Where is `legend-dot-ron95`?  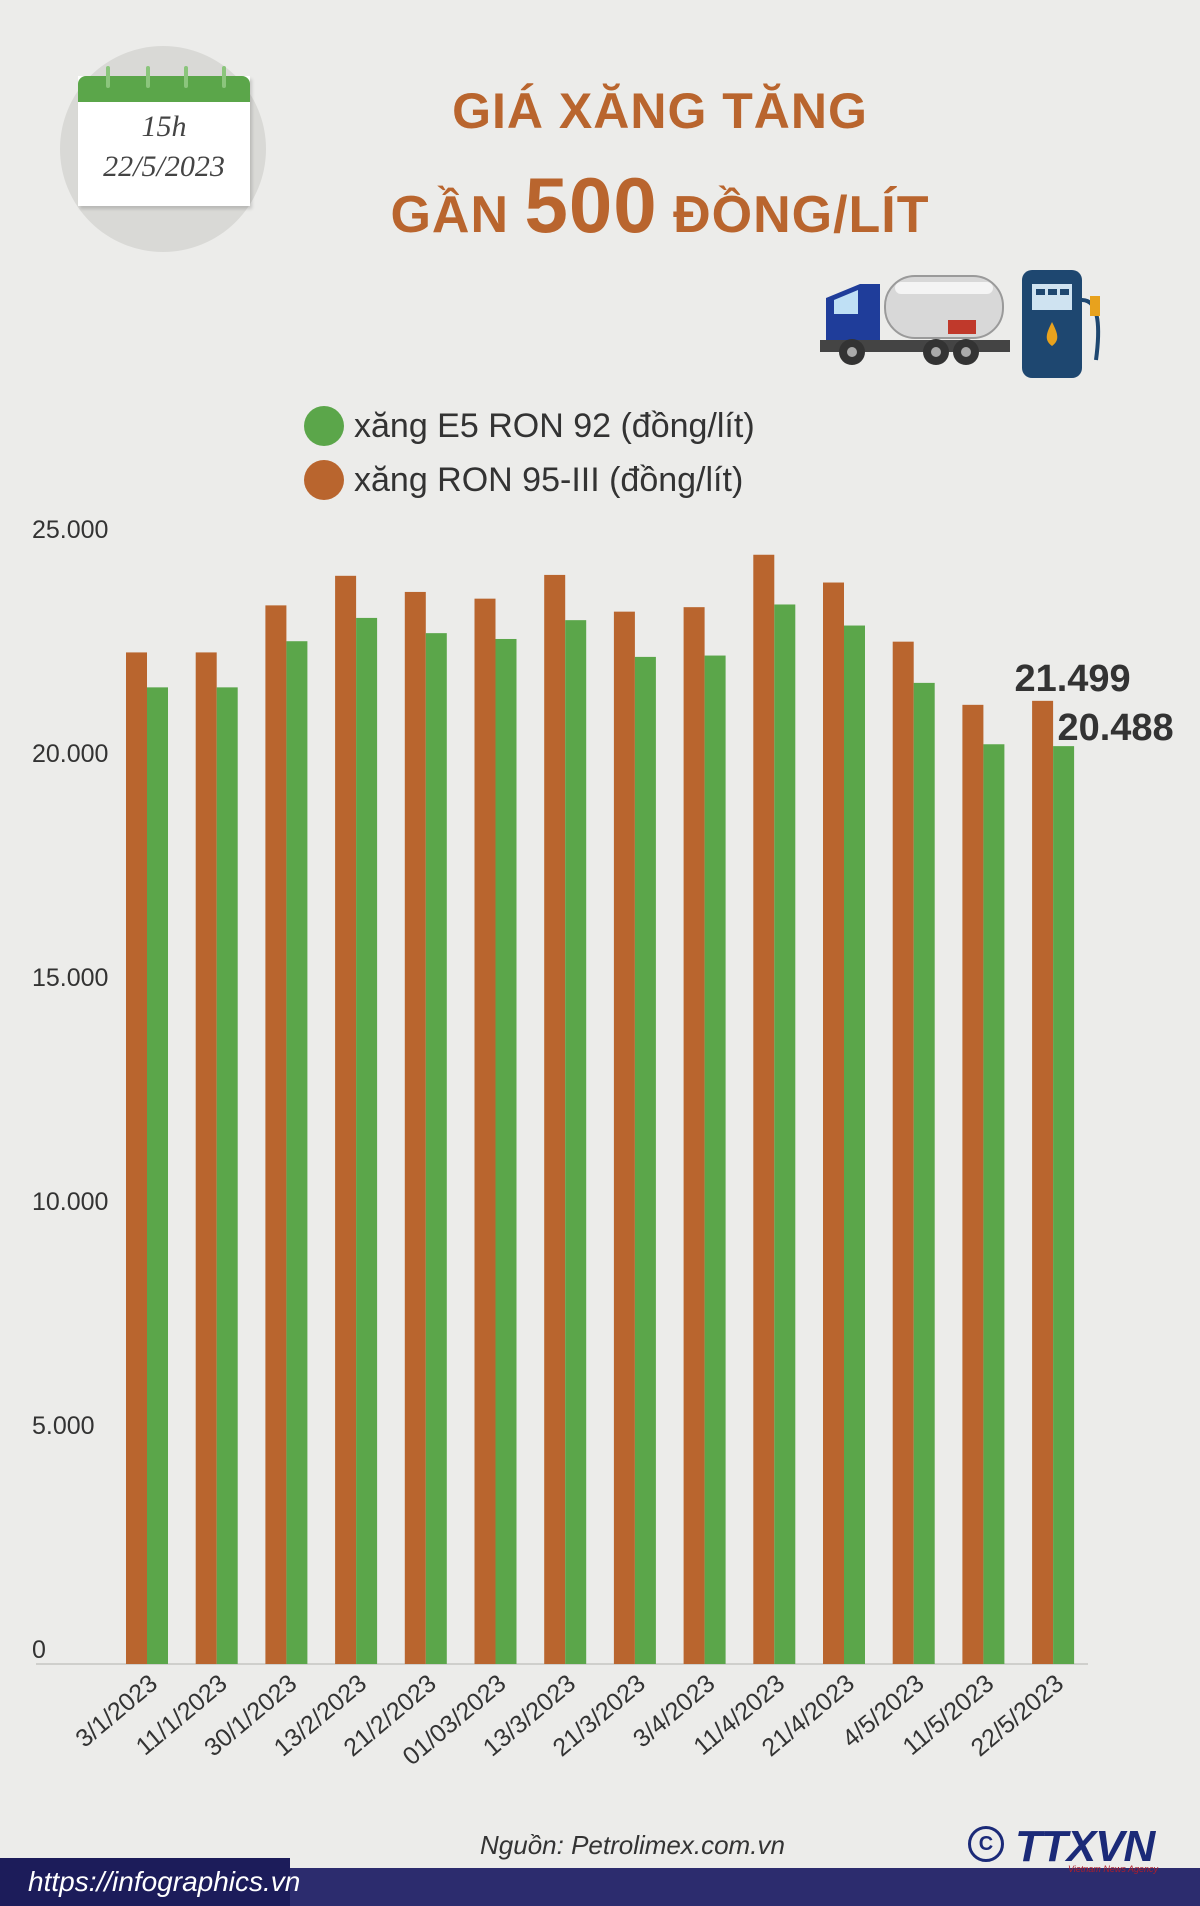
legend-dot-ron95 is located at coordinates (324, 480).